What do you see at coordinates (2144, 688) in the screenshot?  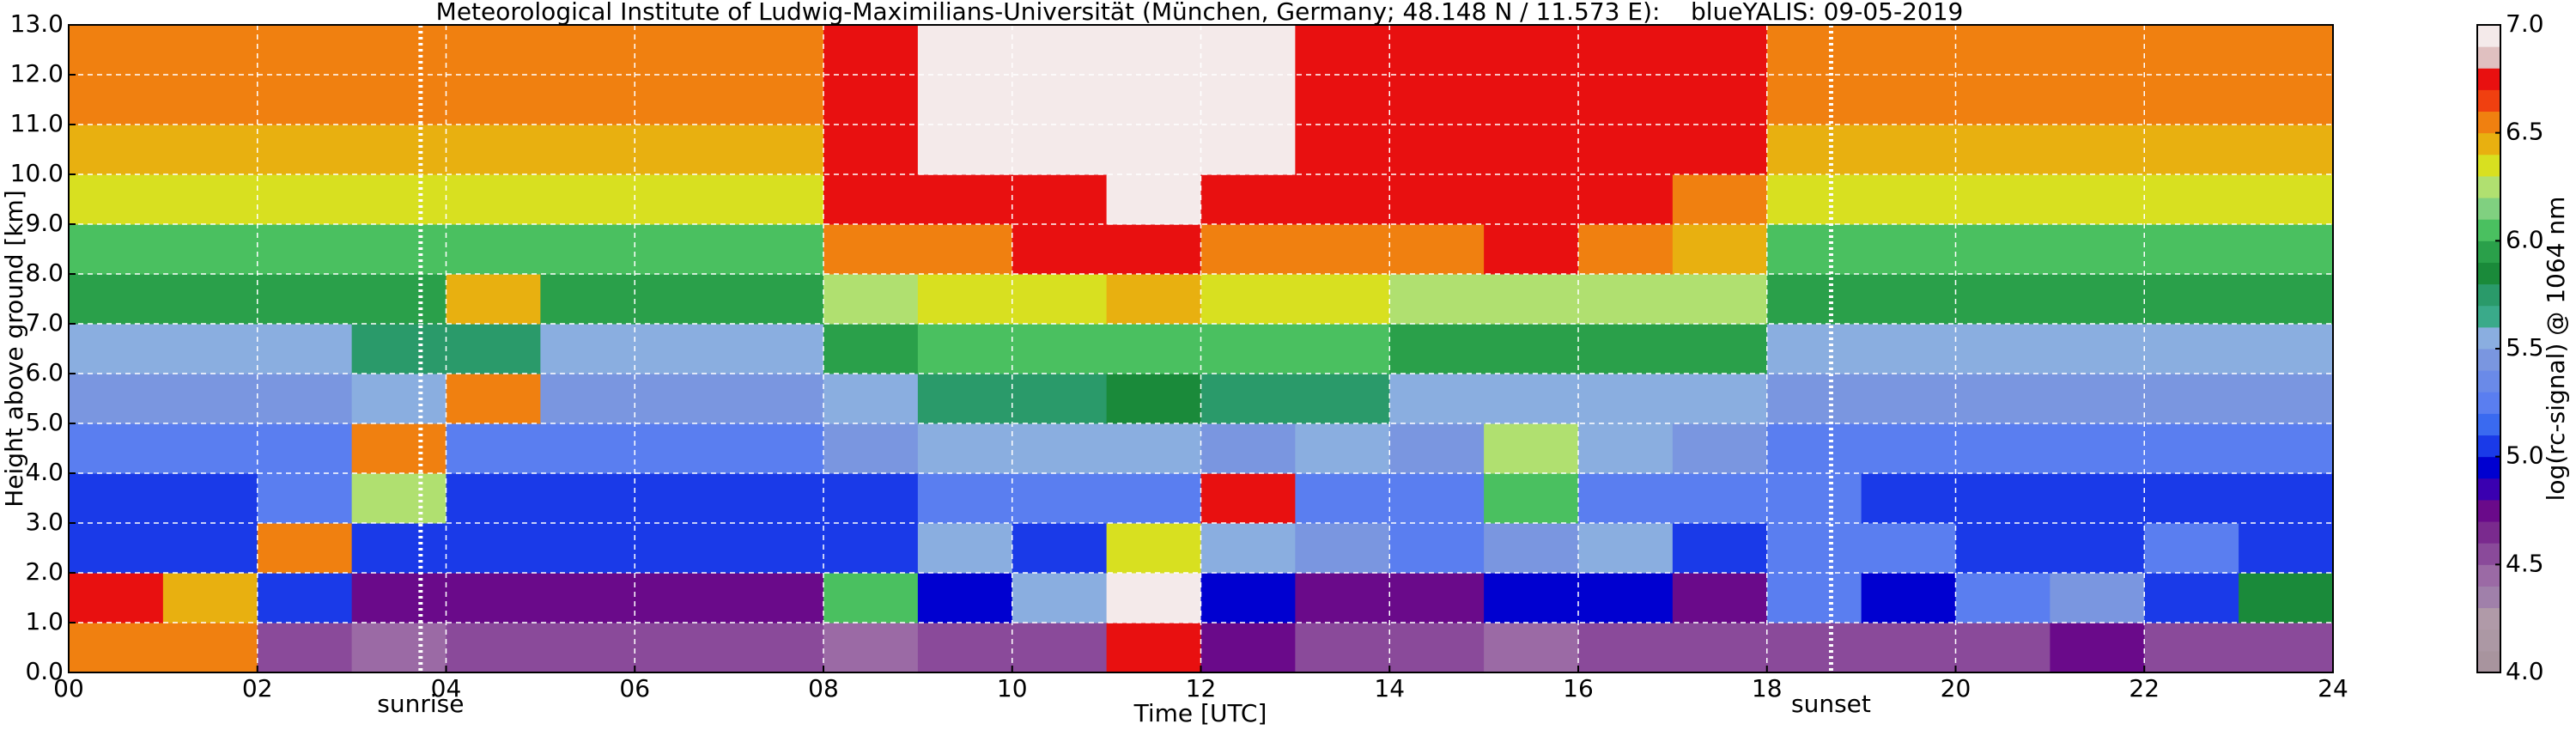 I see `x-tick-label: 22` at bounding box center [2144, 688].